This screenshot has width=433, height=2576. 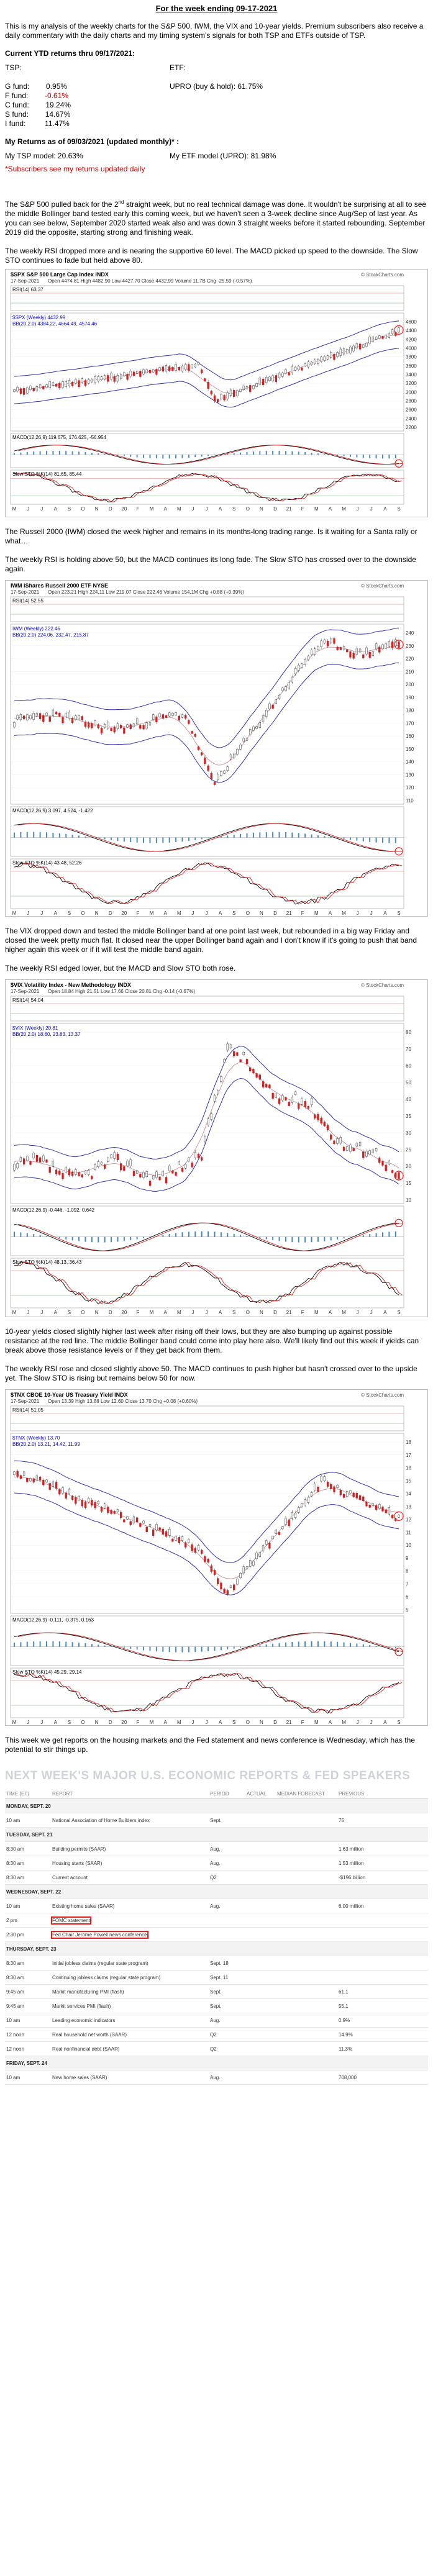 What do you see at coordinates (410, 684) in the screenshot?
I see `y-tick-label: 200` at bounding box center [410, 684].